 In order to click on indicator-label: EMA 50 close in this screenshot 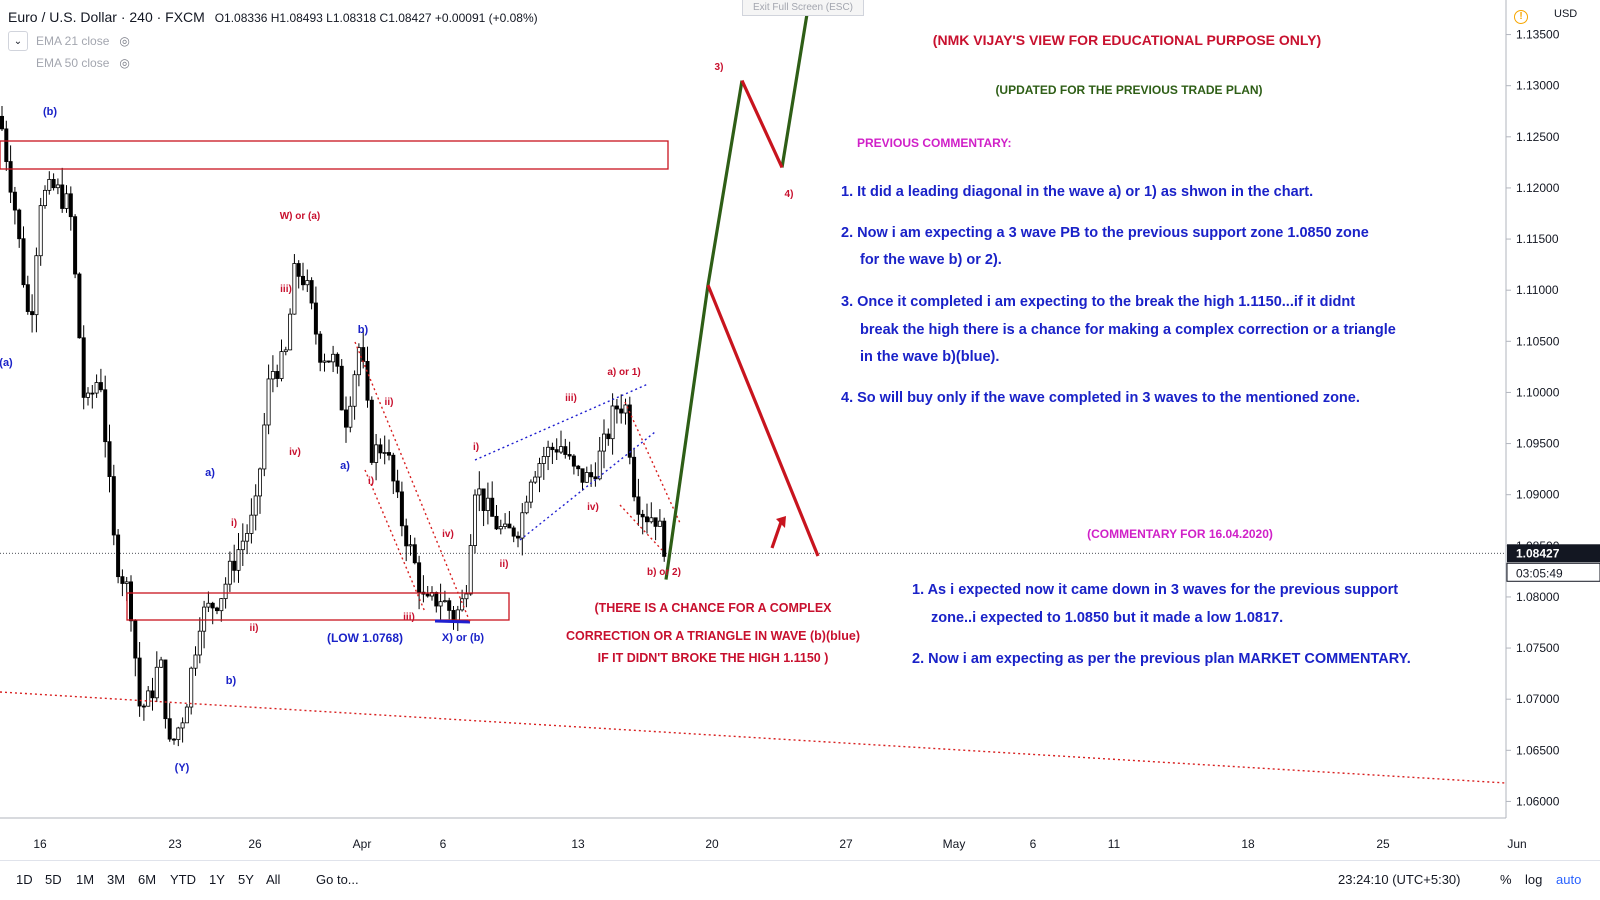, I will do `click(73, 63)`.